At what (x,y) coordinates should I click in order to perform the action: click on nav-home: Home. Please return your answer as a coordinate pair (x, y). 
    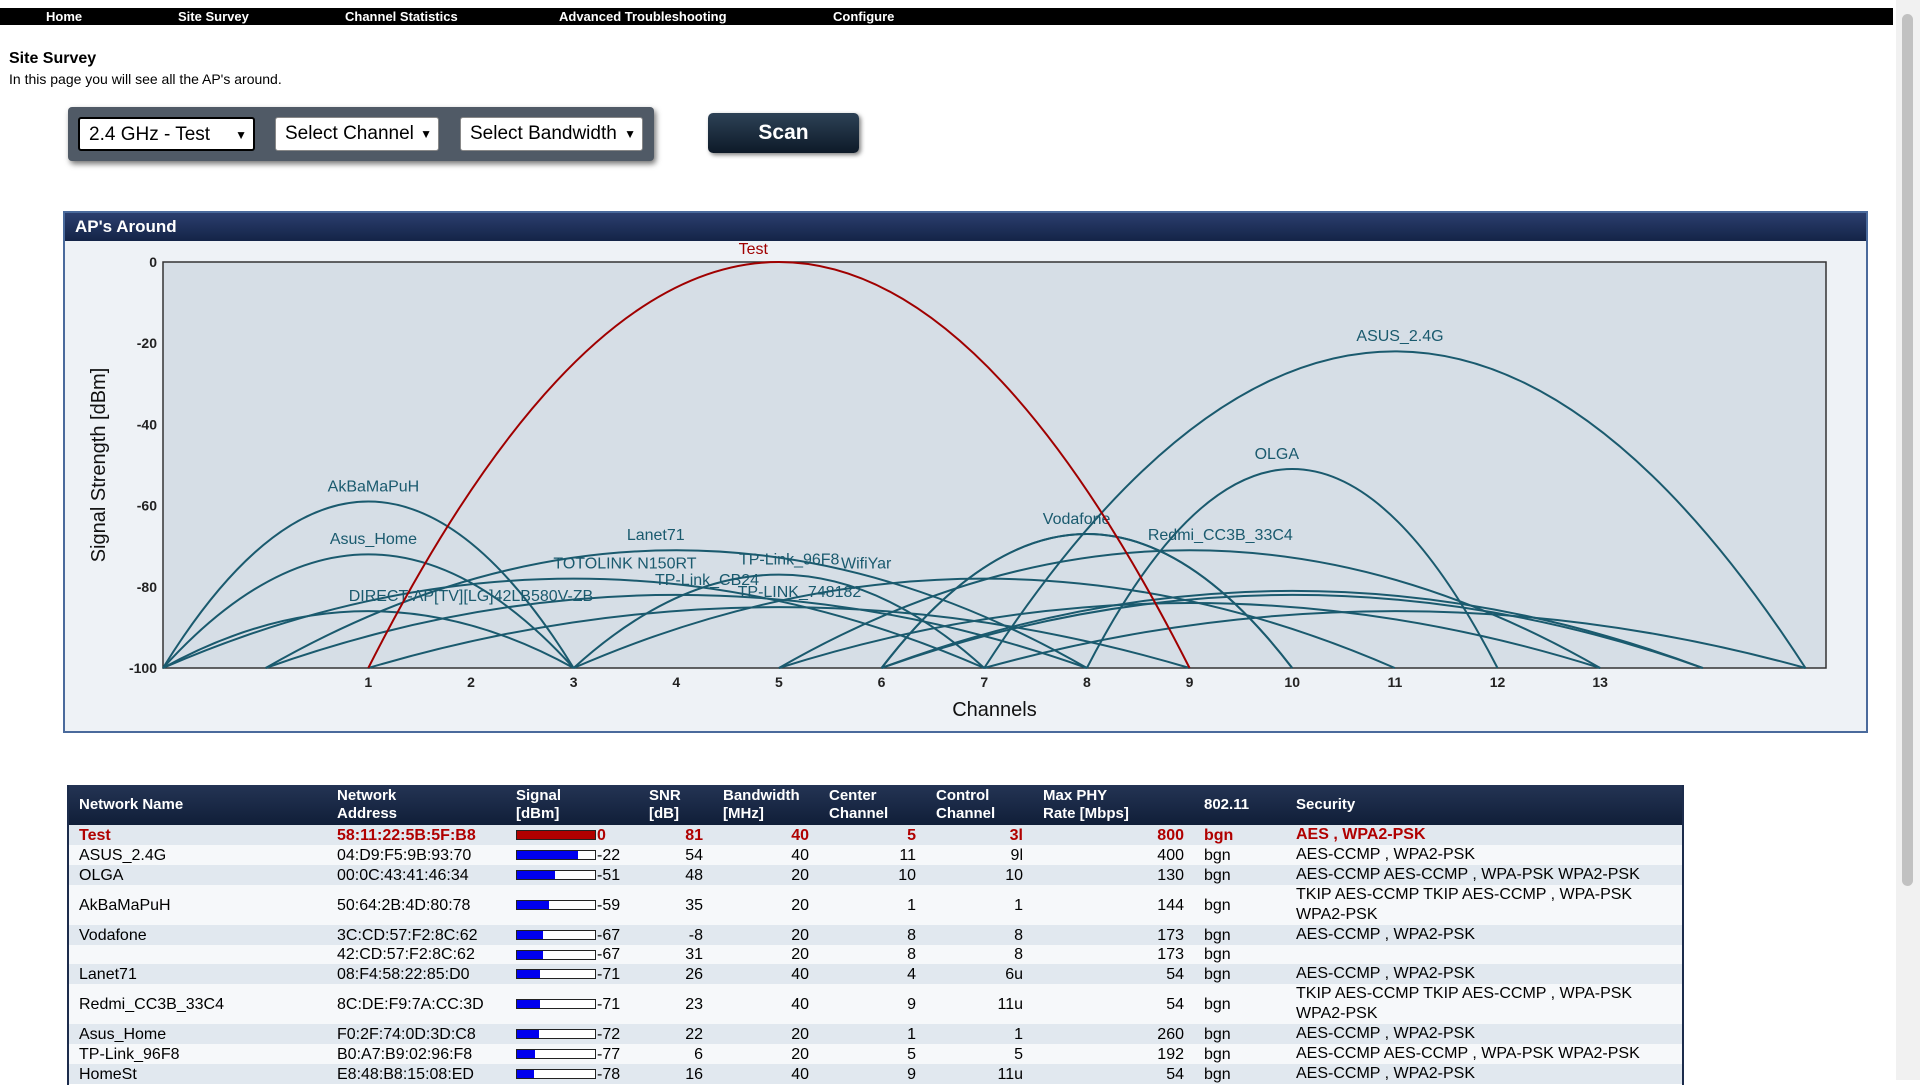
    Looking at the image, I should click on (64, 16).